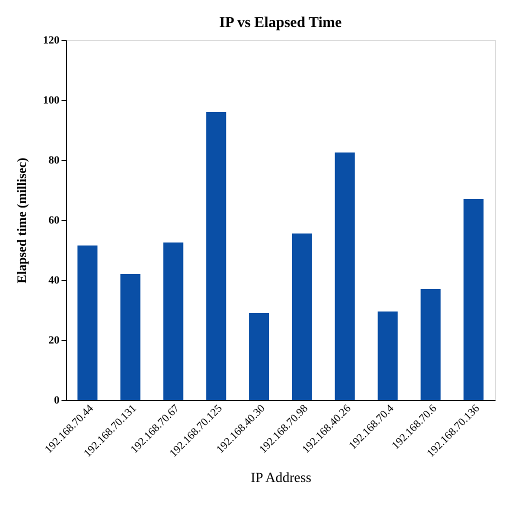 The image size is (531, 530). Describe the element at coordinates (54, 220) in the screenshot. I see `y-tick-label: 60` at that location.